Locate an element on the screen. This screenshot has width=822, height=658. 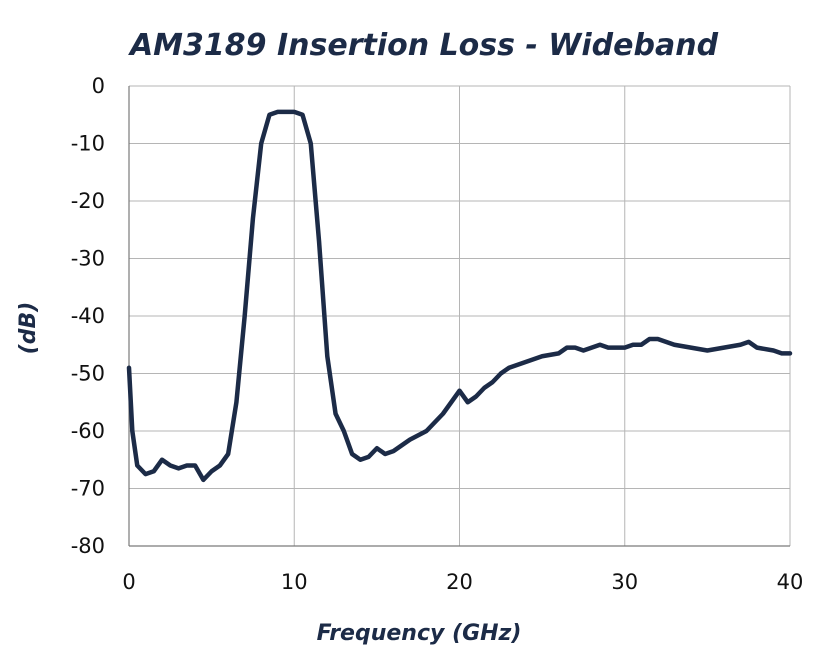
x-tick-label: 30 is located at coordinates (624, 582).